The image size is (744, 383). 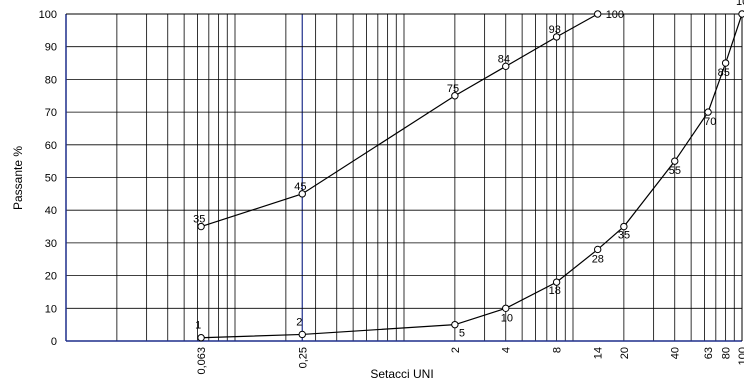 I want to click on y-tick-label: 40, so click(x=51, y=211).